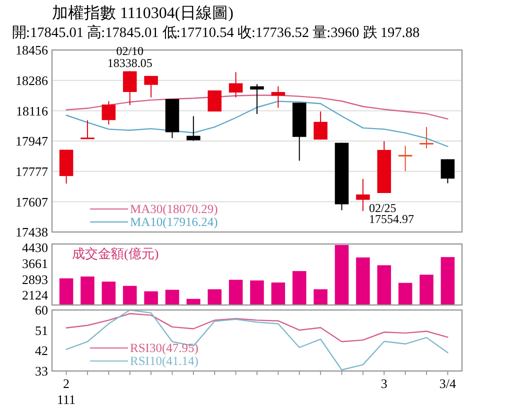 The height and width of the screenshot is (413, 515). I want to click on y-tick-label: 17947, so click(32, 141).